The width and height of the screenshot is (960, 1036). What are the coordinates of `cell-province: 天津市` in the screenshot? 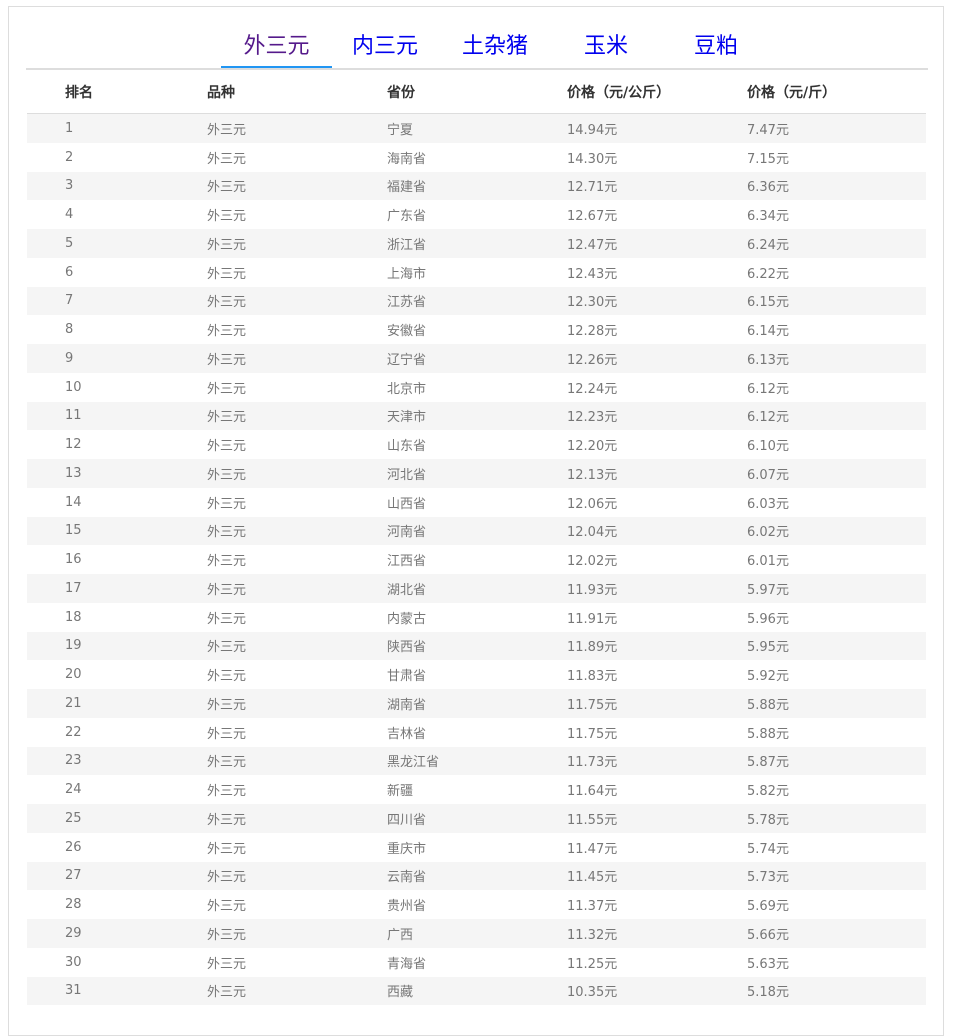 It's located at (477, 416).